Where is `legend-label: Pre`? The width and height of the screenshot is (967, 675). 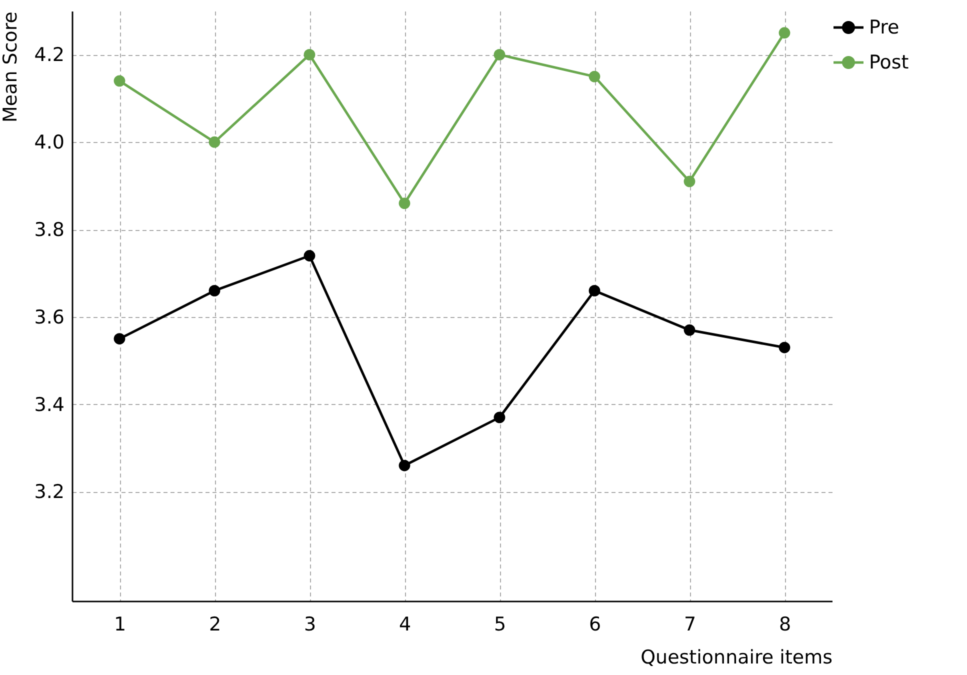
legend-label: Pre is located at coordinates (884, 27).